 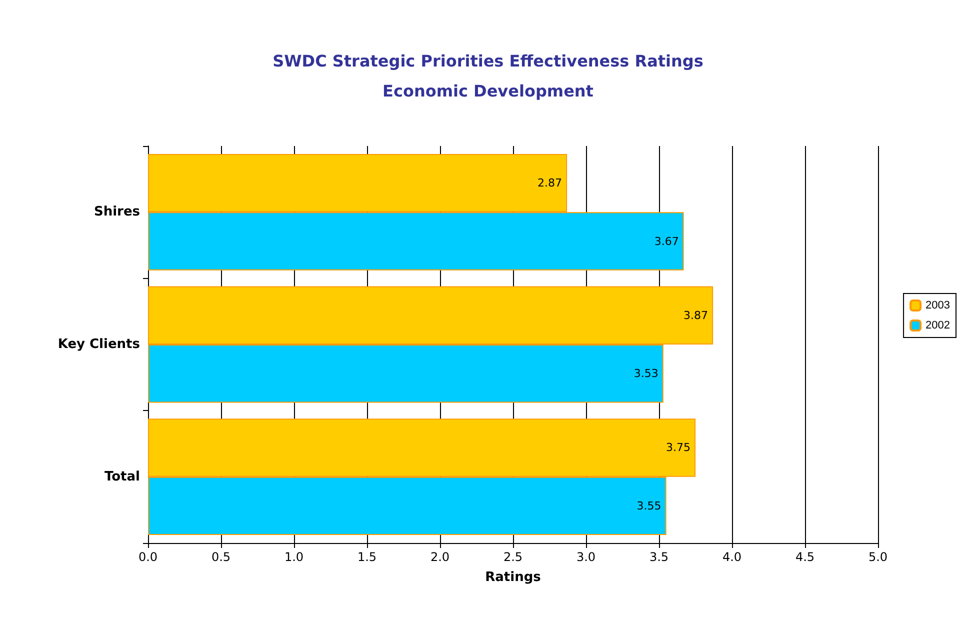 I want to click on x-tick-label: 4.5, so click(x=805, y=557).